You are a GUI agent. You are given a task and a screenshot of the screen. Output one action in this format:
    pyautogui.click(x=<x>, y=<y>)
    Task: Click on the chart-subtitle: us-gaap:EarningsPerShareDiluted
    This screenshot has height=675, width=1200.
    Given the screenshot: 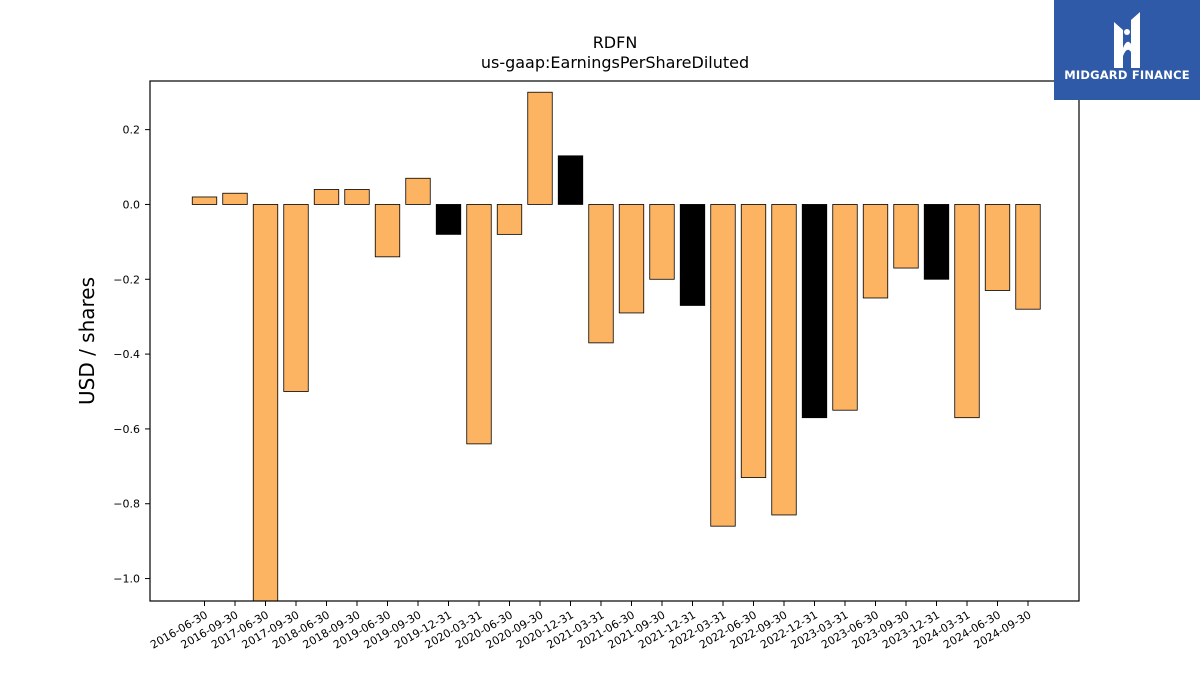 What is the action you would take?
    pyautogui.click(x=615, y=62)
    